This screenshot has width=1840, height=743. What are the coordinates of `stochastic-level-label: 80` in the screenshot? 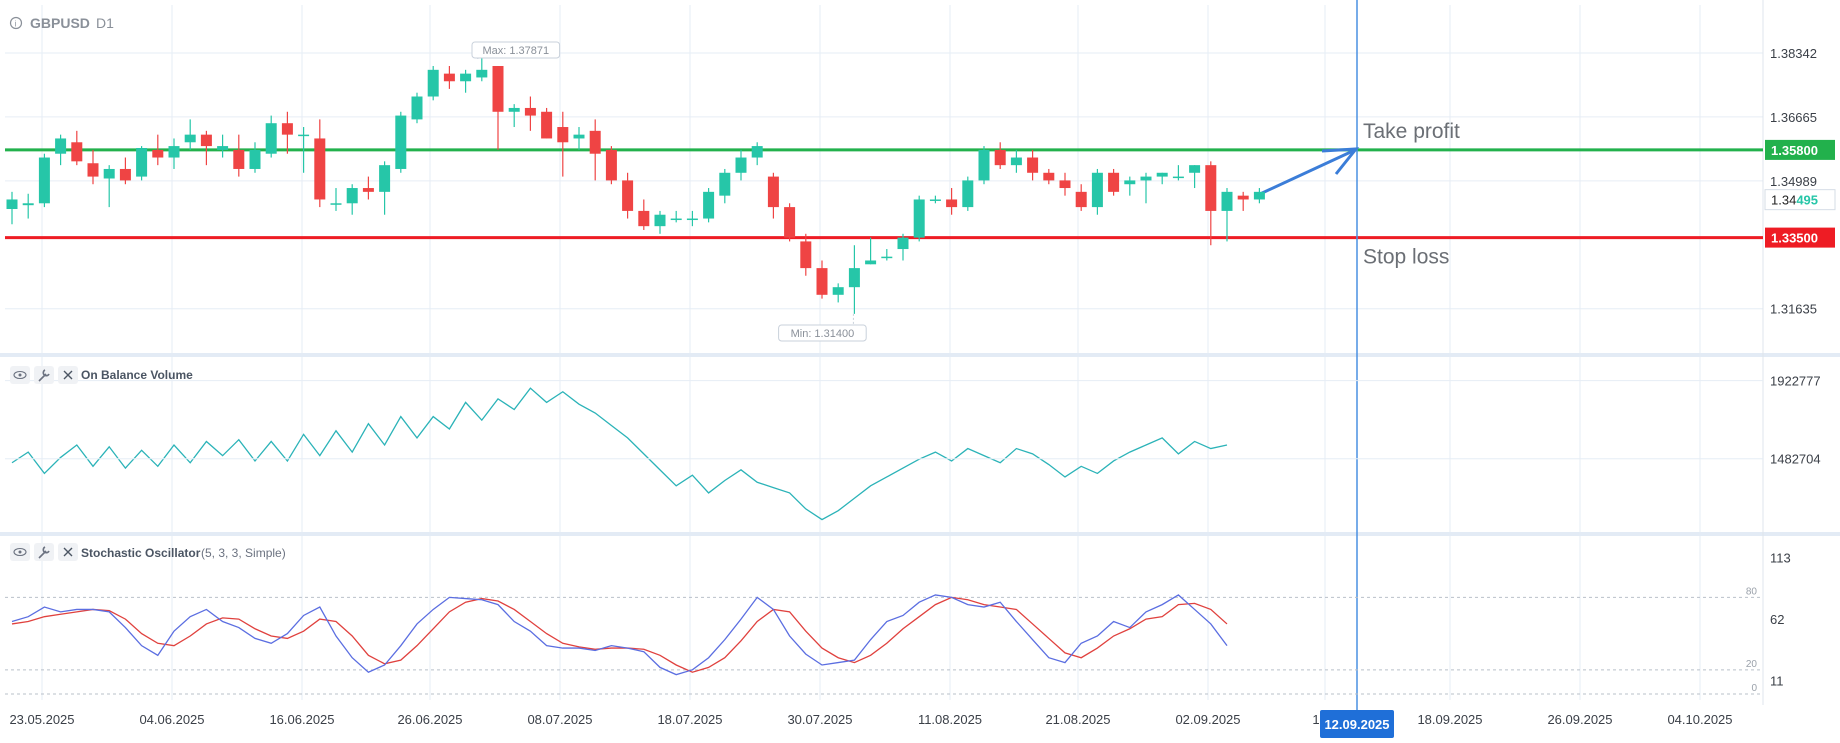 It's located at (1752, 591).